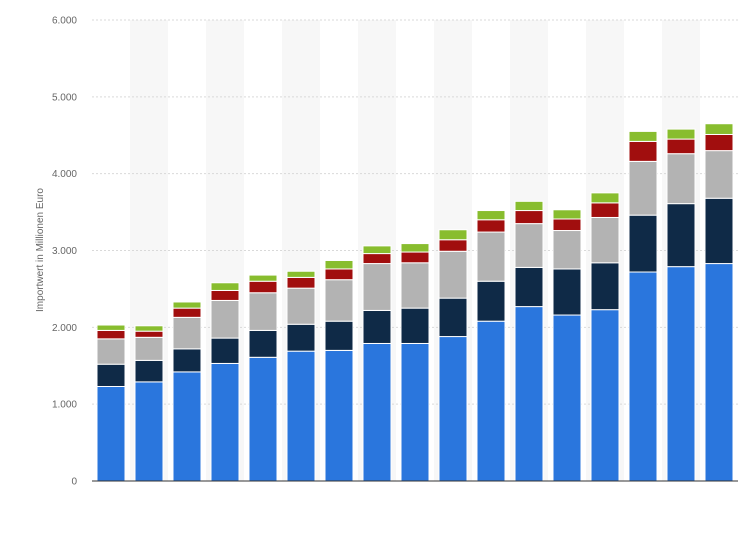 Image resolution: width=754 pixels, height=560 pixels. Describe the element at coordinates (64, 328) in the screenshot. I see `y-tick-label: 2.000` at that location.